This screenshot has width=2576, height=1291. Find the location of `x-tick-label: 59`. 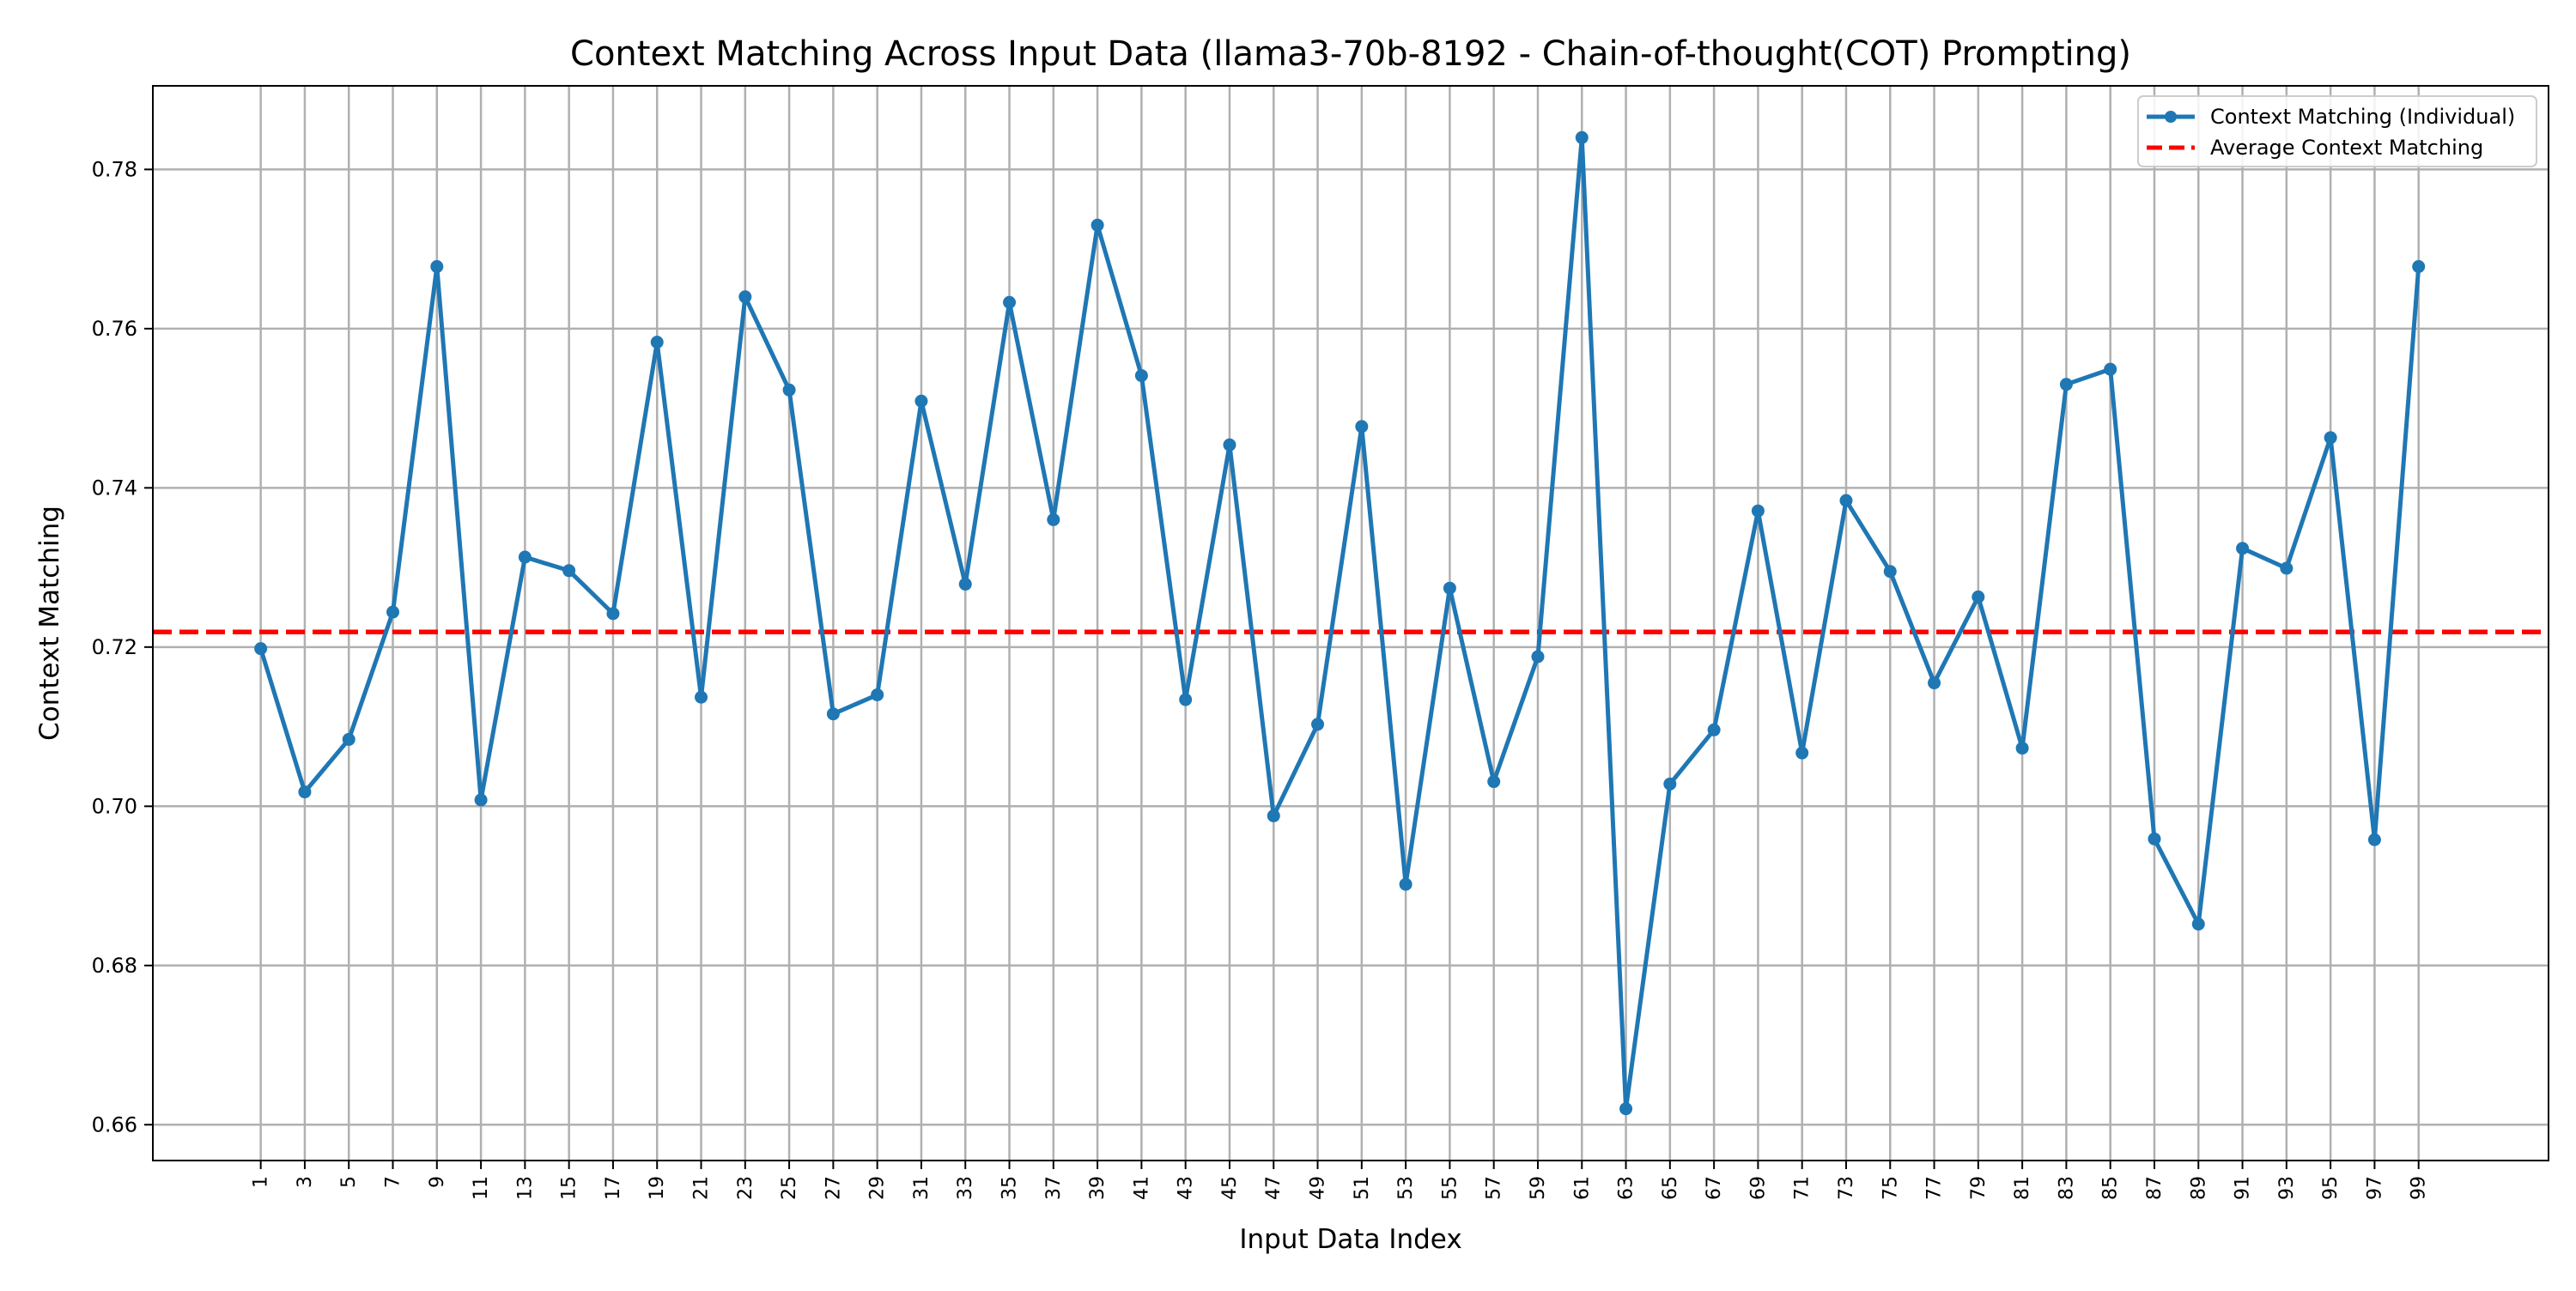

x-tick-label: 59 is located at coordinates (1539, 1188).